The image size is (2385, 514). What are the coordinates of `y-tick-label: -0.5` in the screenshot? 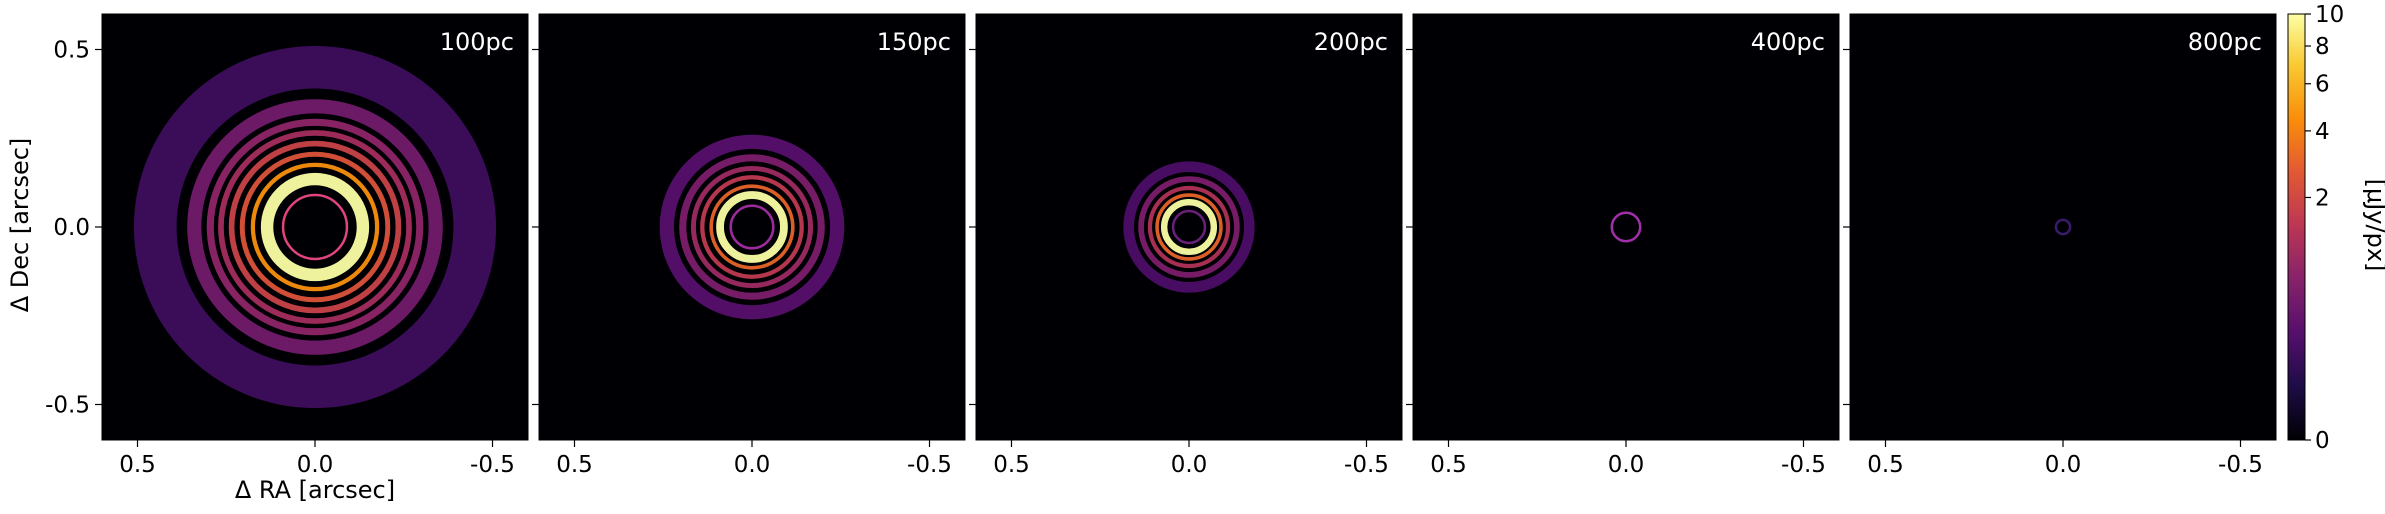 It's located at (67, 406).